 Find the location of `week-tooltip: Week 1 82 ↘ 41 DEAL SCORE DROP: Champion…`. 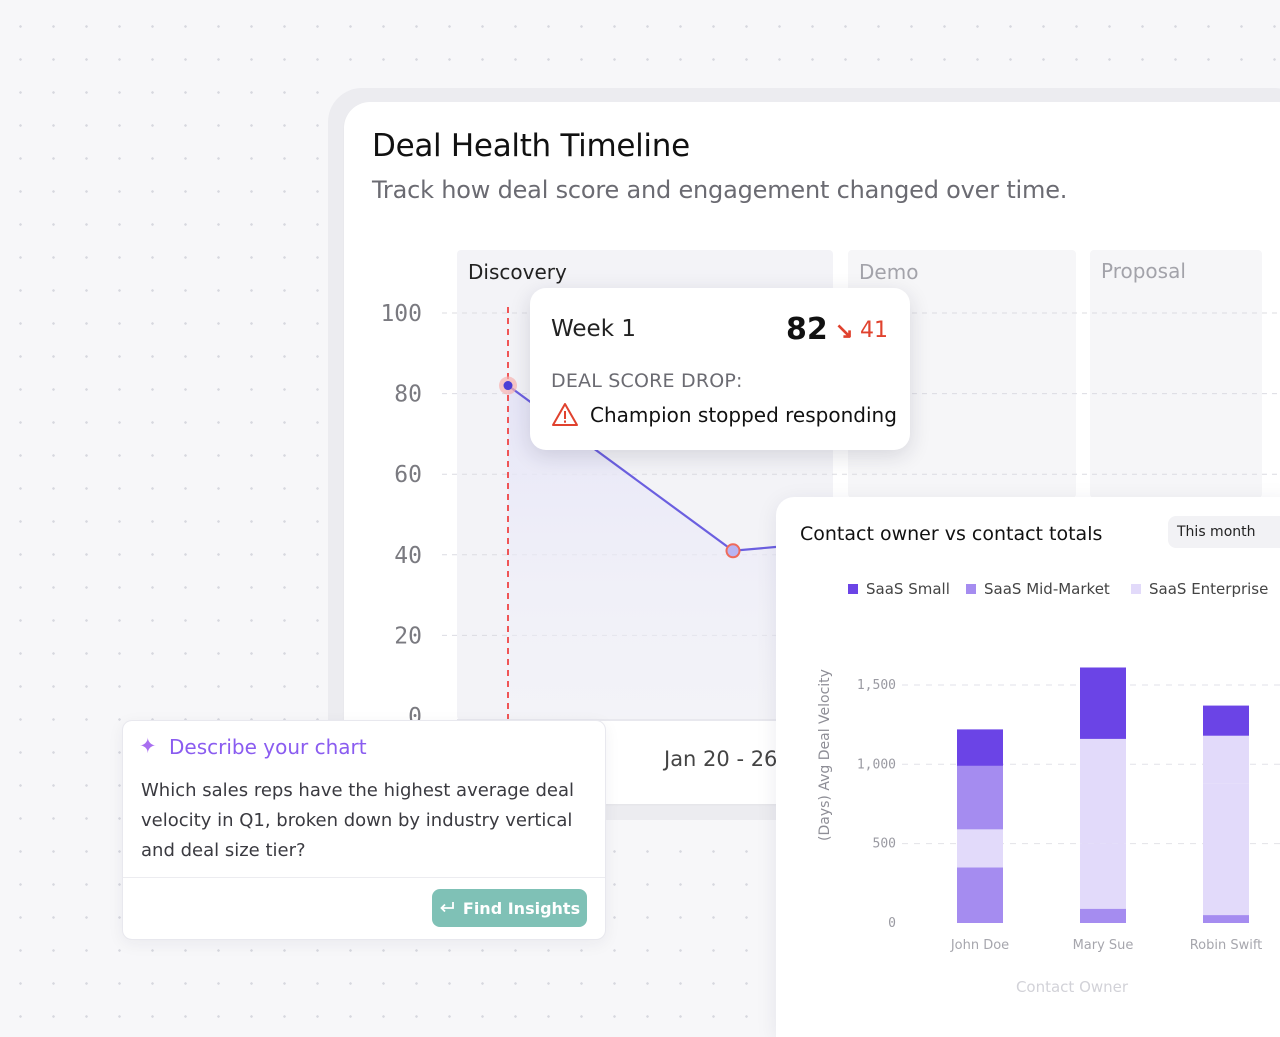

week-tooltip: Week 1 82 ↘ 41 DEAL SCORE DROP: Champion… is located at coordinates (720, 369).